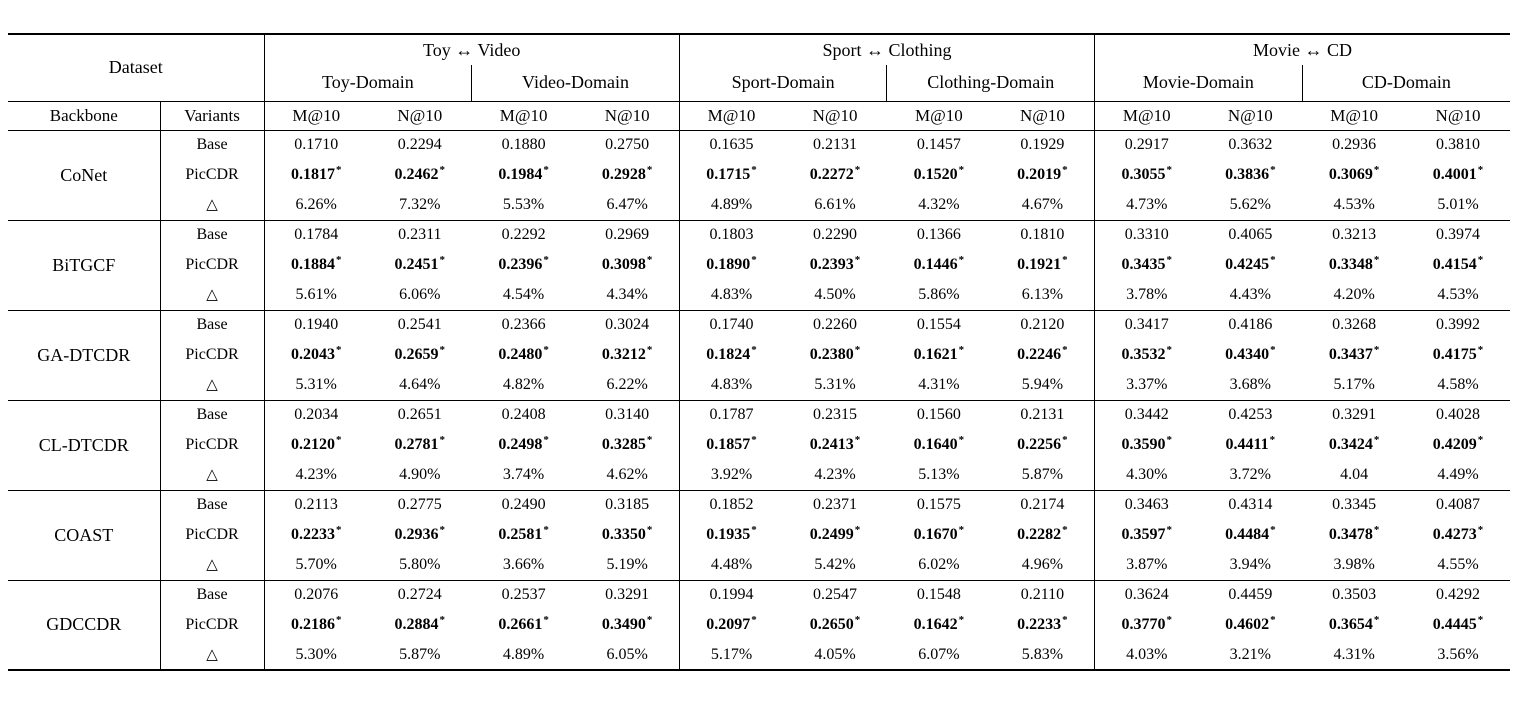  What do you see at coordinates (575, 83) in the screenshot?
I see `domain-header-video: Video-Domain` at bounding box center [575, 83].